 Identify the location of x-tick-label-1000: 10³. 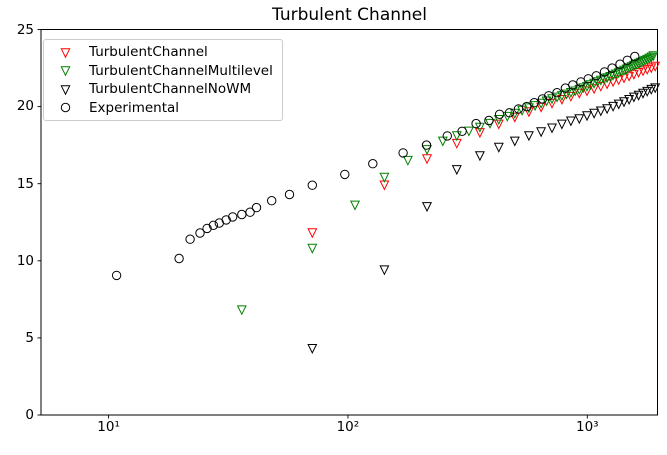
(587, 427).